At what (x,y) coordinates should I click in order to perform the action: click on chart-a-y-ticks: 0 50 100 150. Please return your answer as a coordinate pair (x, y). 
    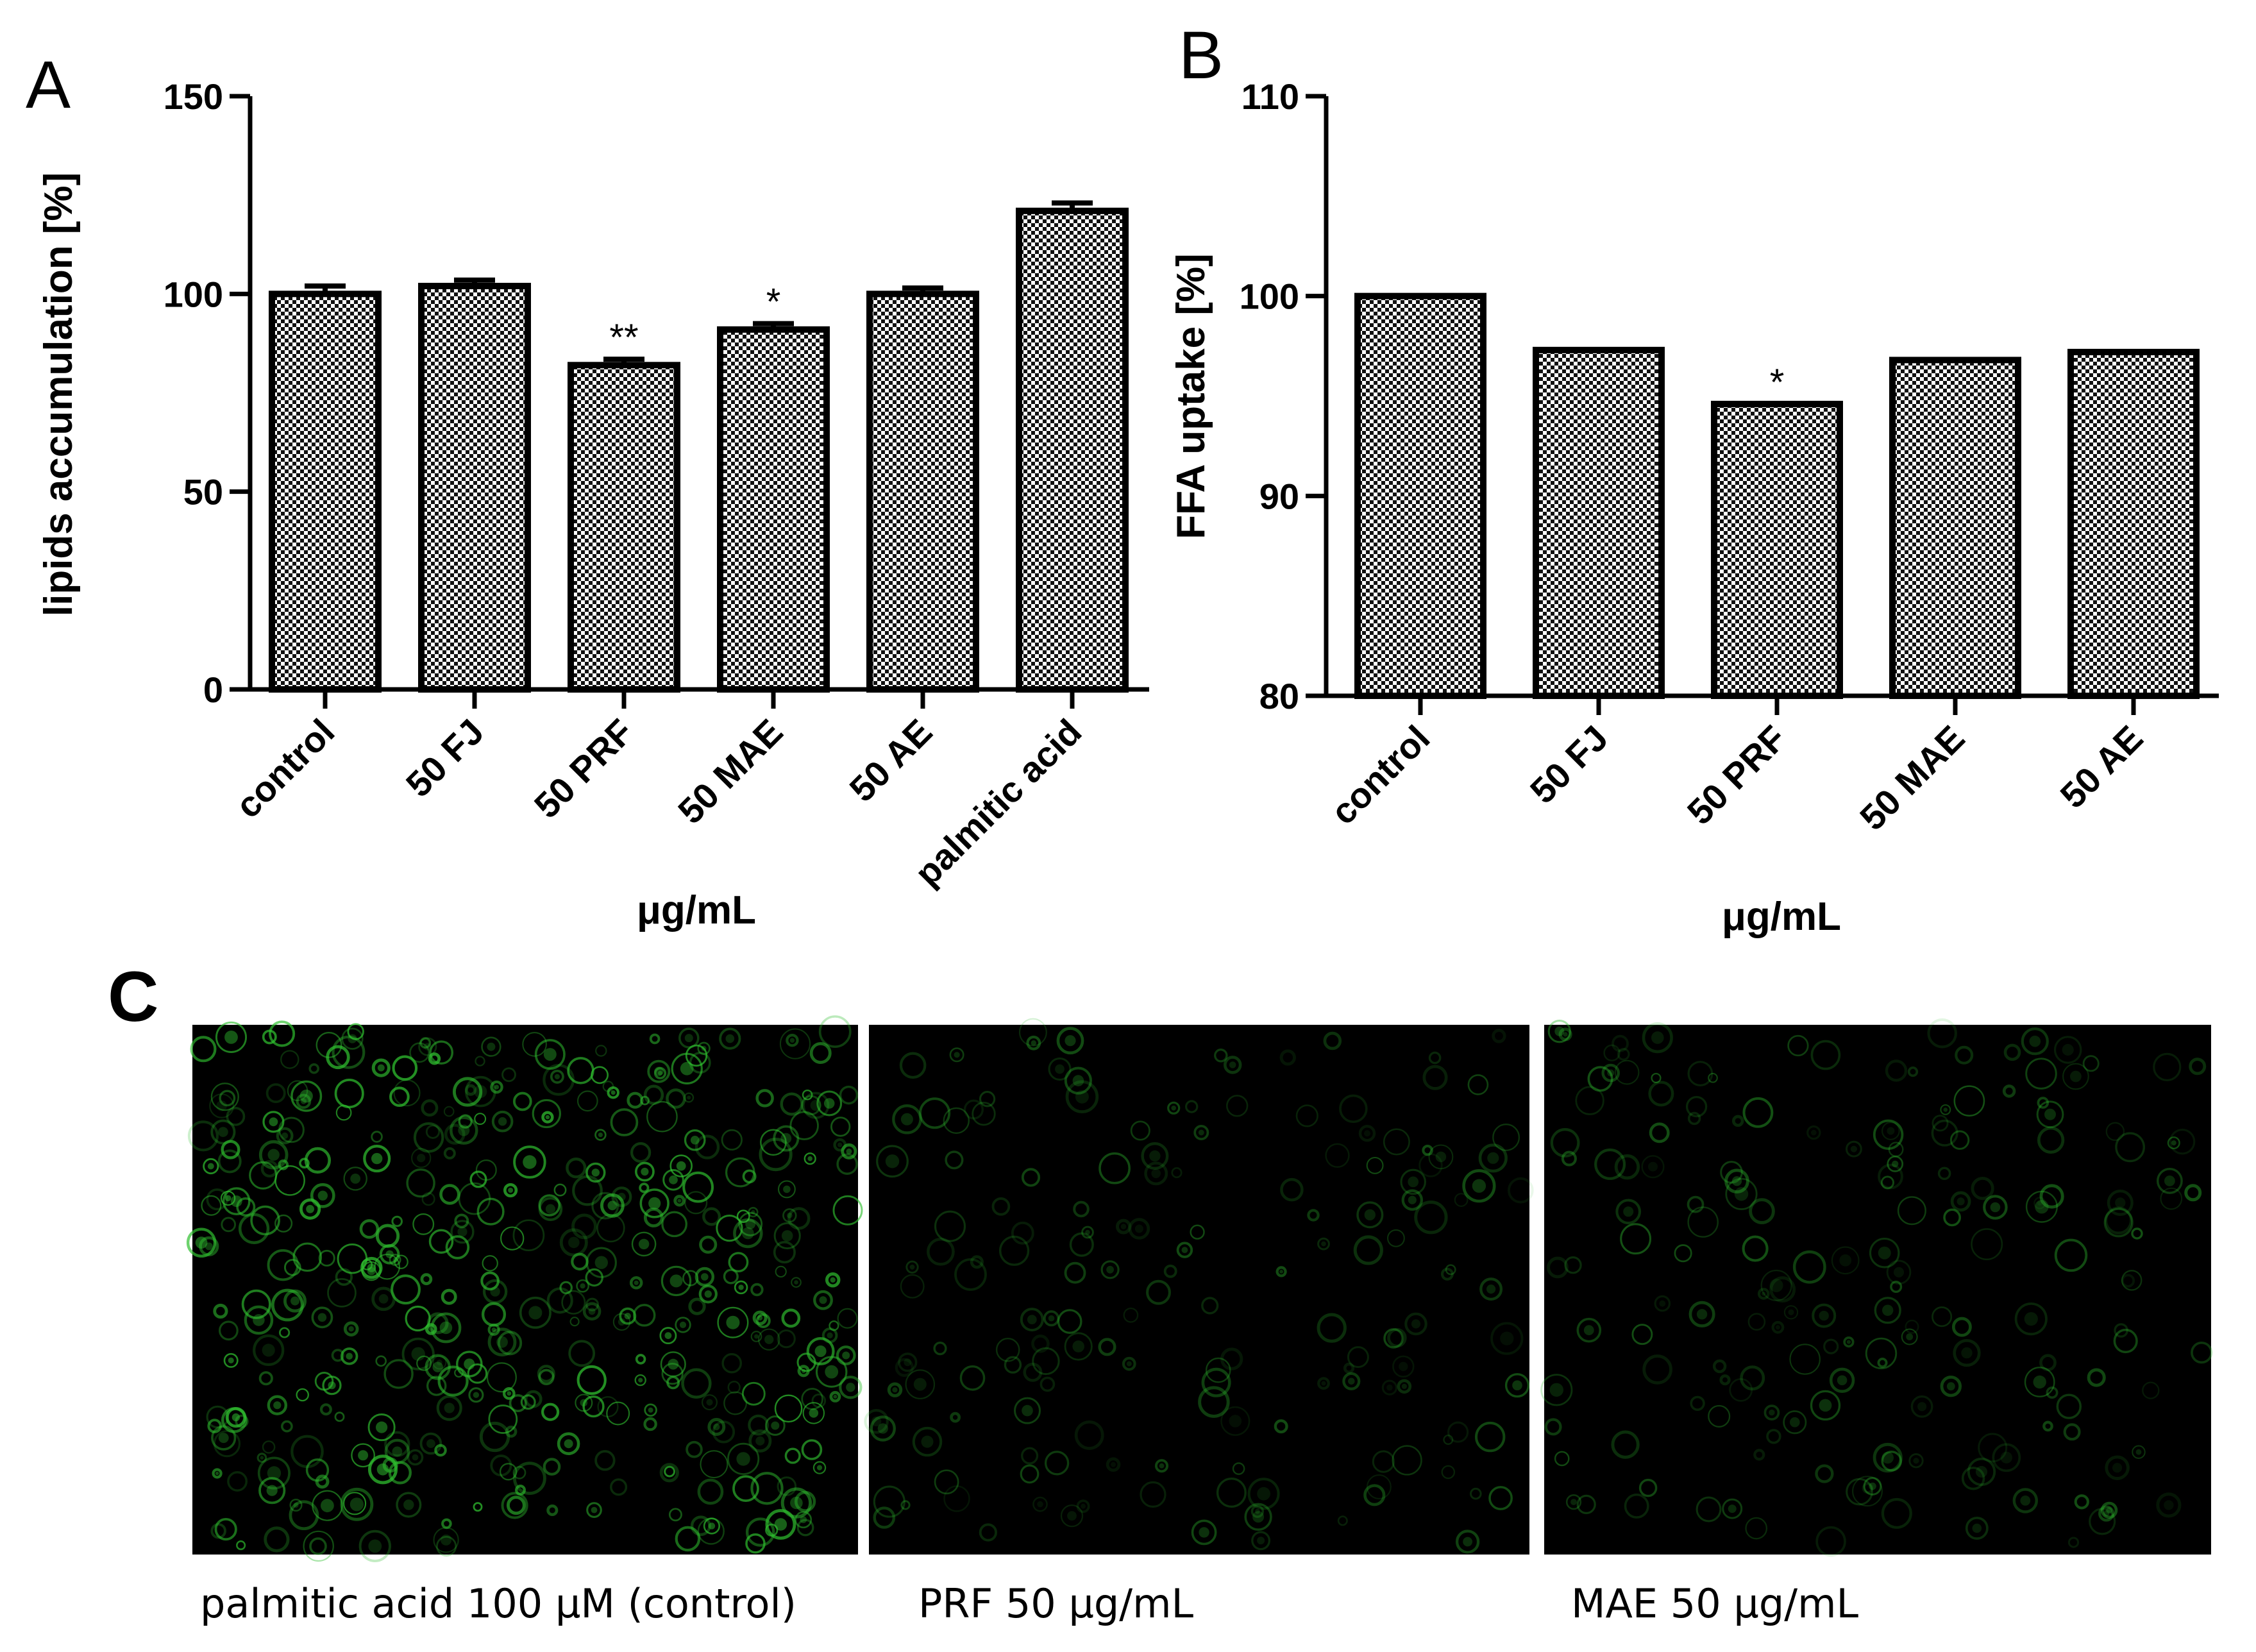
    Looking at the image, I should click on (207, 393).